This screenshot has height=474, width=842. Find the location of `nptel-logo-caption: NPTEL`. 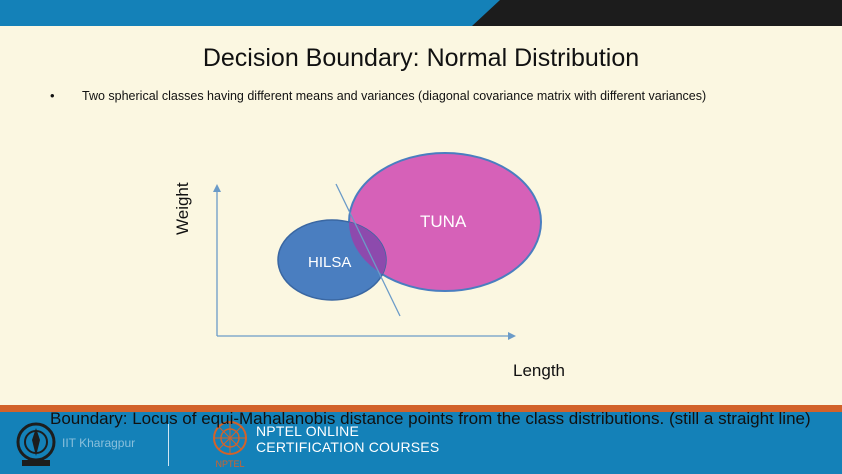

nptel-logo-caption: NPTEL is located at coordinates (229, 464).